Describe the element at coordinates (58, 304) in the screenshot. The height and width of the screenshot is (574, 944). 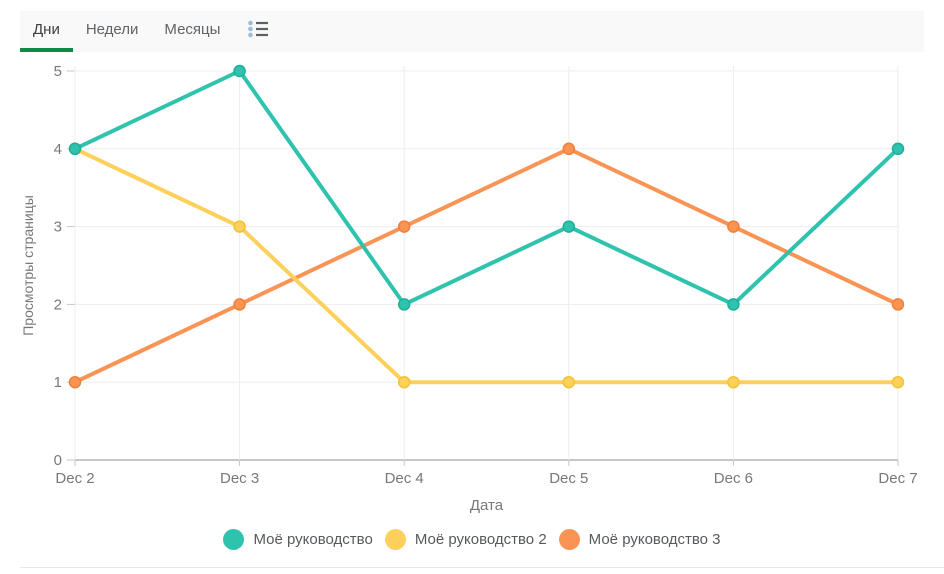
I see `y-tick-label: 2` at that location.